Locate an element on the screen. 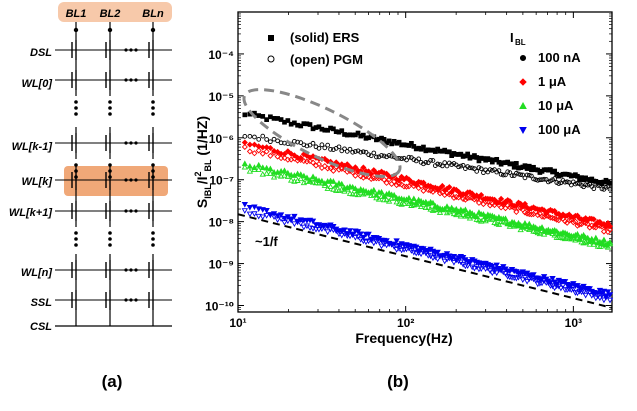 This screenshot has width=637, height=411. panel-b-label: (b) is located at coordinates (398, 381).